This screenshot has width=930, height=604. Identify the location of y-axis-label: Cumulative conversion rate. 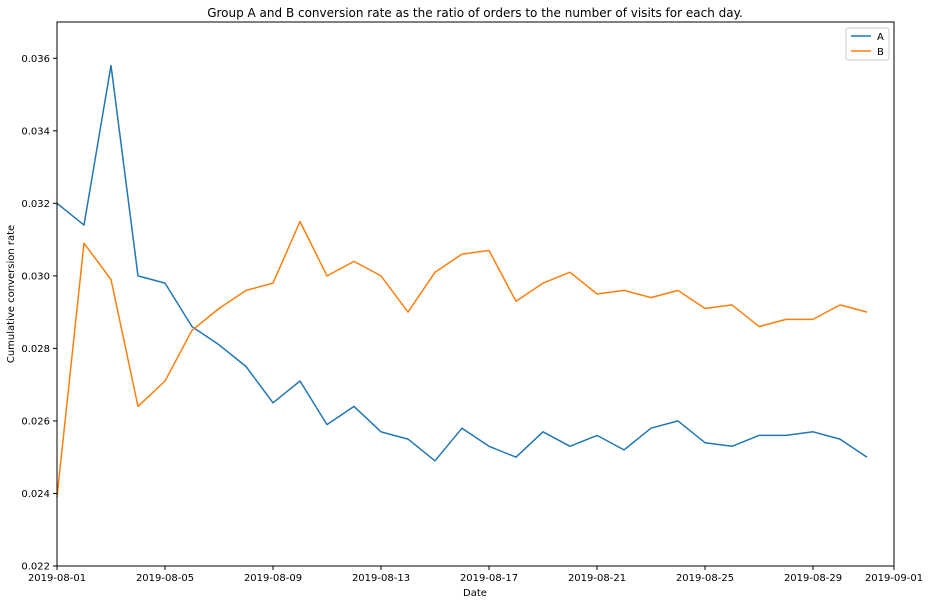
(11, 294).